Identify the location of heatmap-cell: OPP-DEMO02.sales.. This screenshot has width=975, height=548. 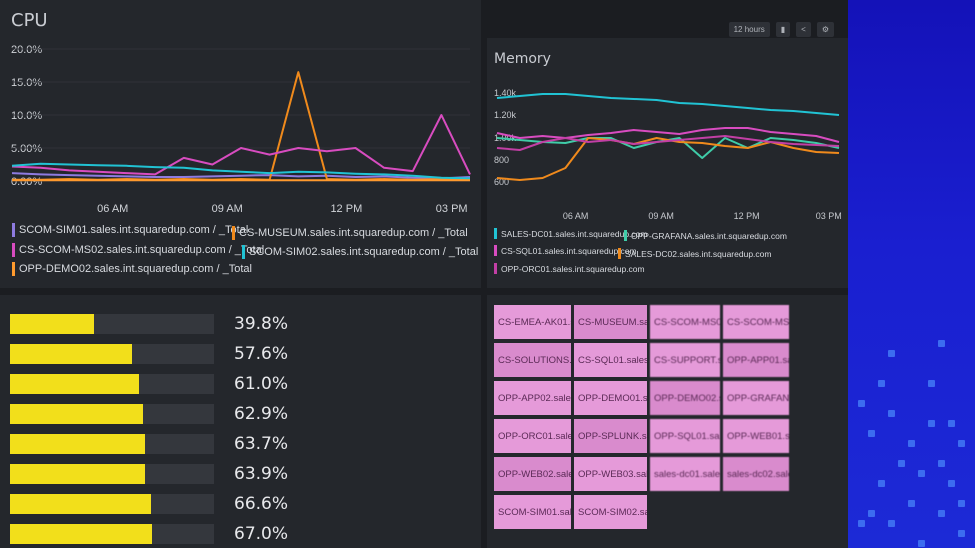
(685, 398).